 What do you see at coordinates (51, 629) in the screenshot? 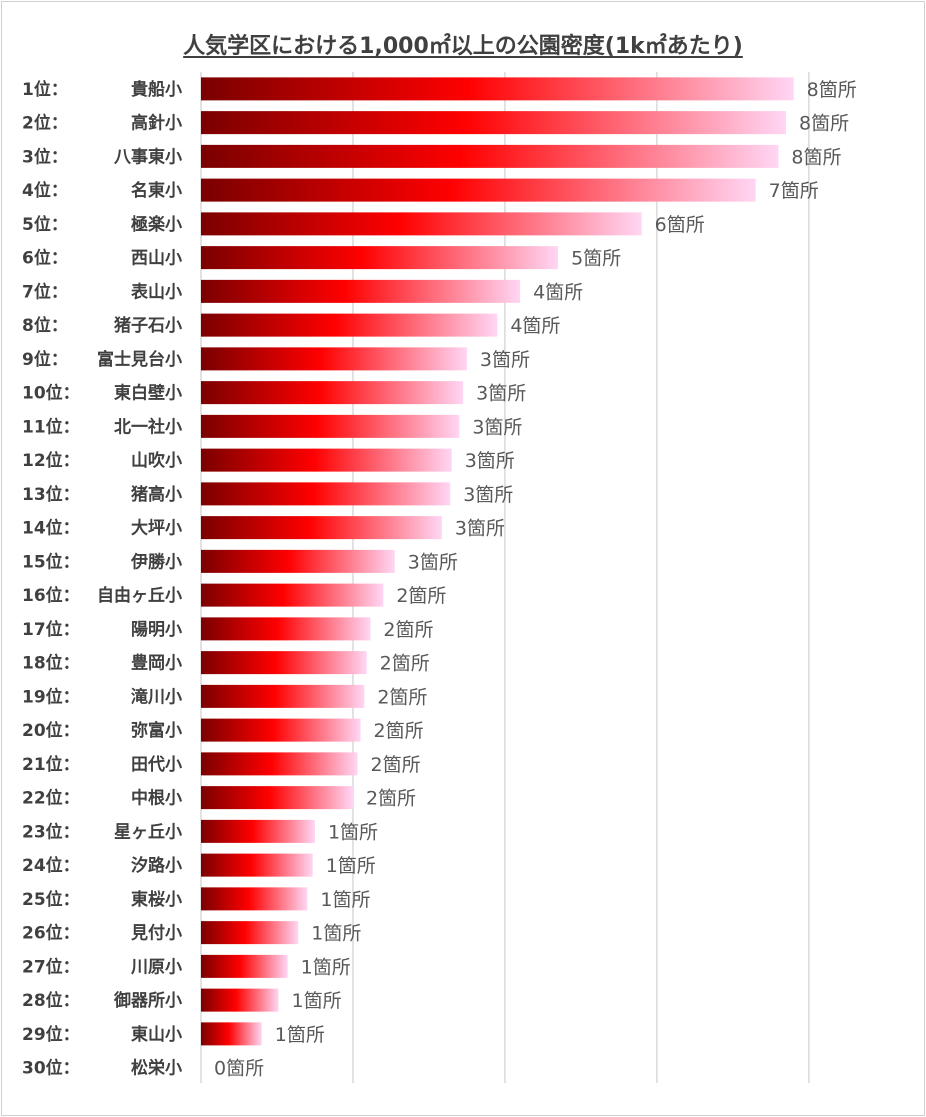
I see `rank-label: 17位：` at bounding box center [51, 629].